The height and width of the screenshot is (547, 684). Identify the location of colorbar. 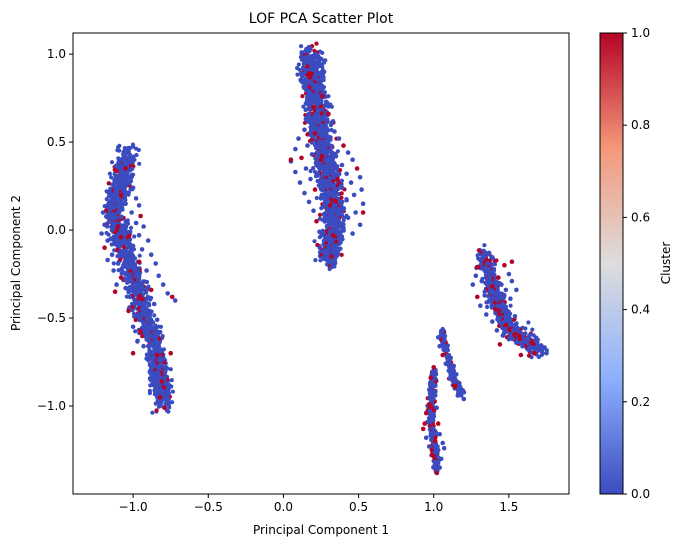
(611, 263).